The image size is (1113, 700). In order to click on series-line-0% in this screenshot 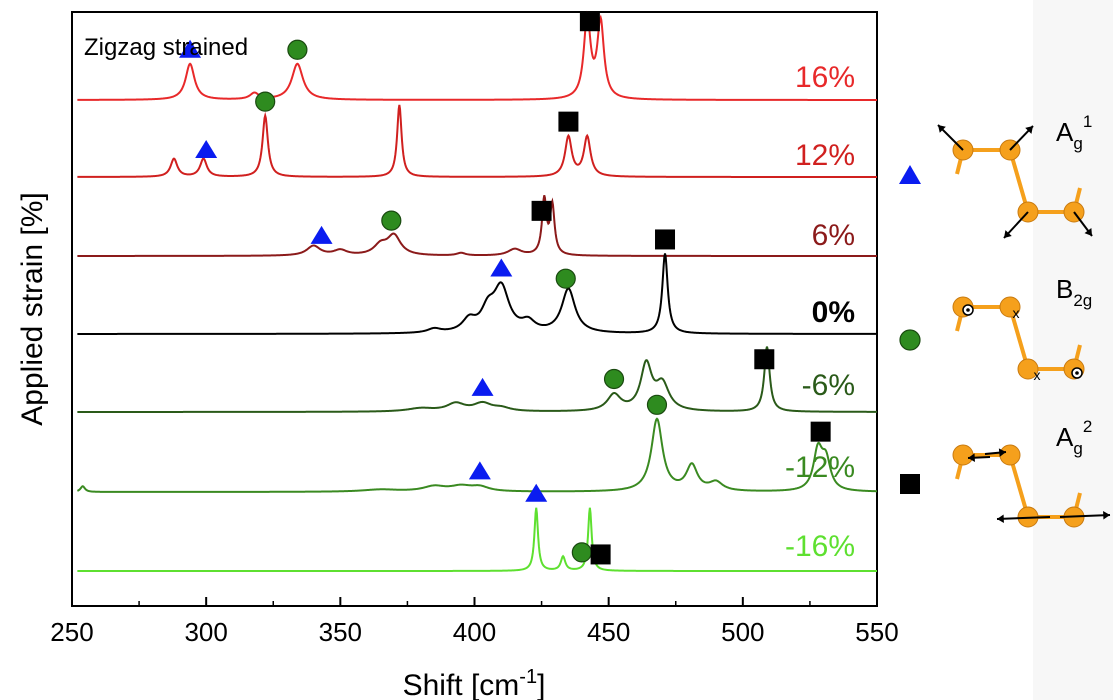, I will do `click(477, 294)`.